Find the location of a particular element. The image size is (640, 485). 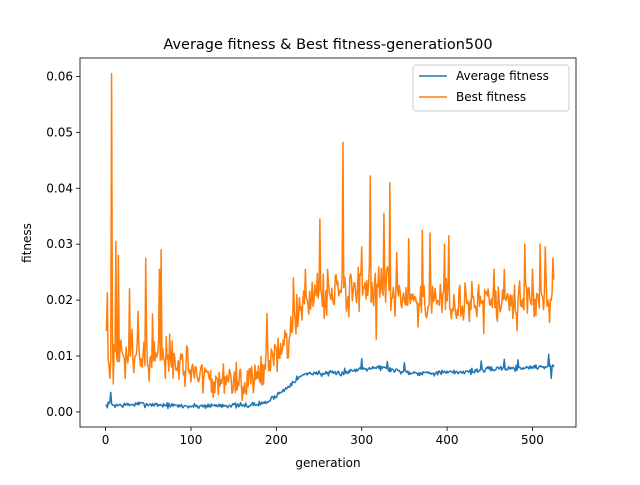

legend-entry: Best fitness is located at coordinates (491, 97).